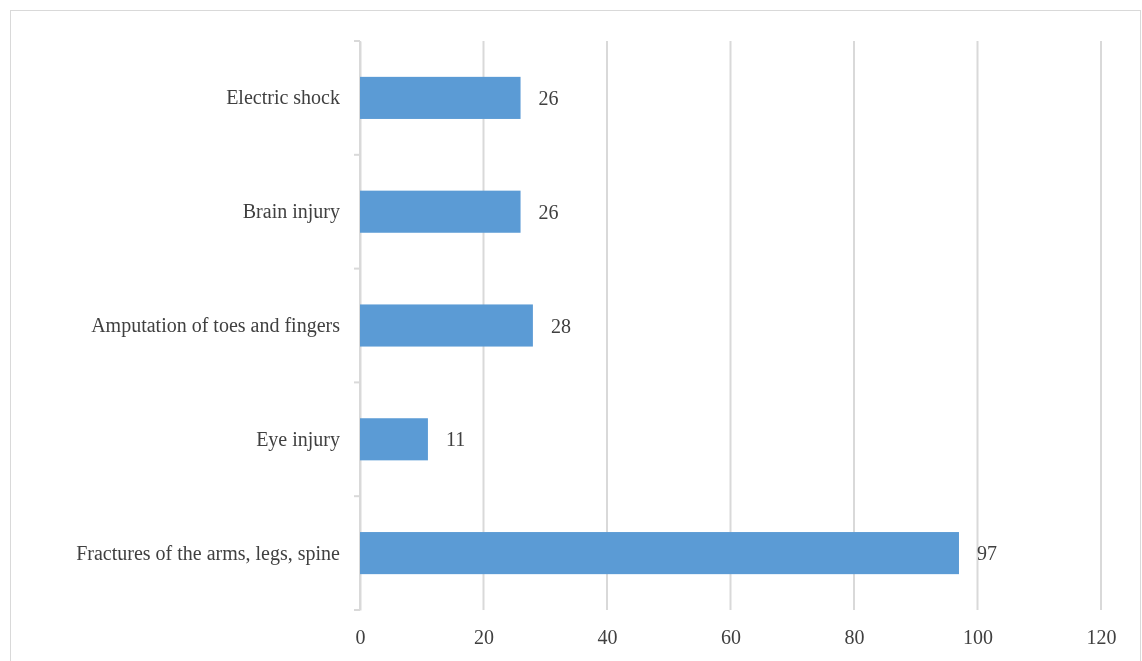 The image size is (1142, 661). I want to click on y-tick-label: Brain injury, so click(291, 212).